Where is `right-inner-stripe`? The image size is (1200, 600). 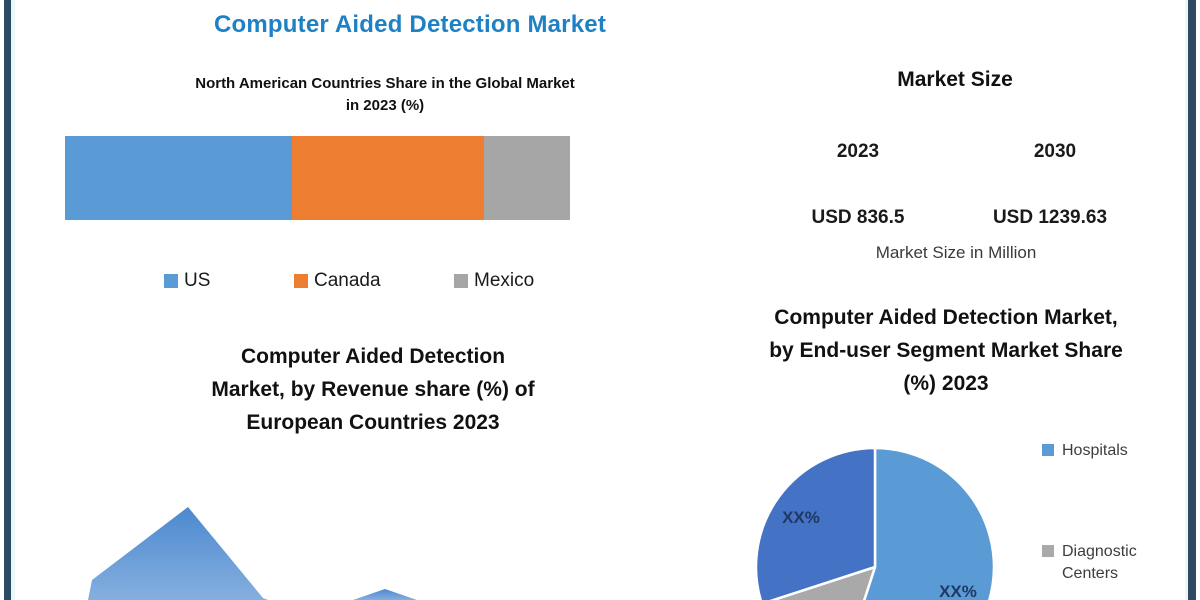 right-inner-stripe is located at coordinates (1186, 300).